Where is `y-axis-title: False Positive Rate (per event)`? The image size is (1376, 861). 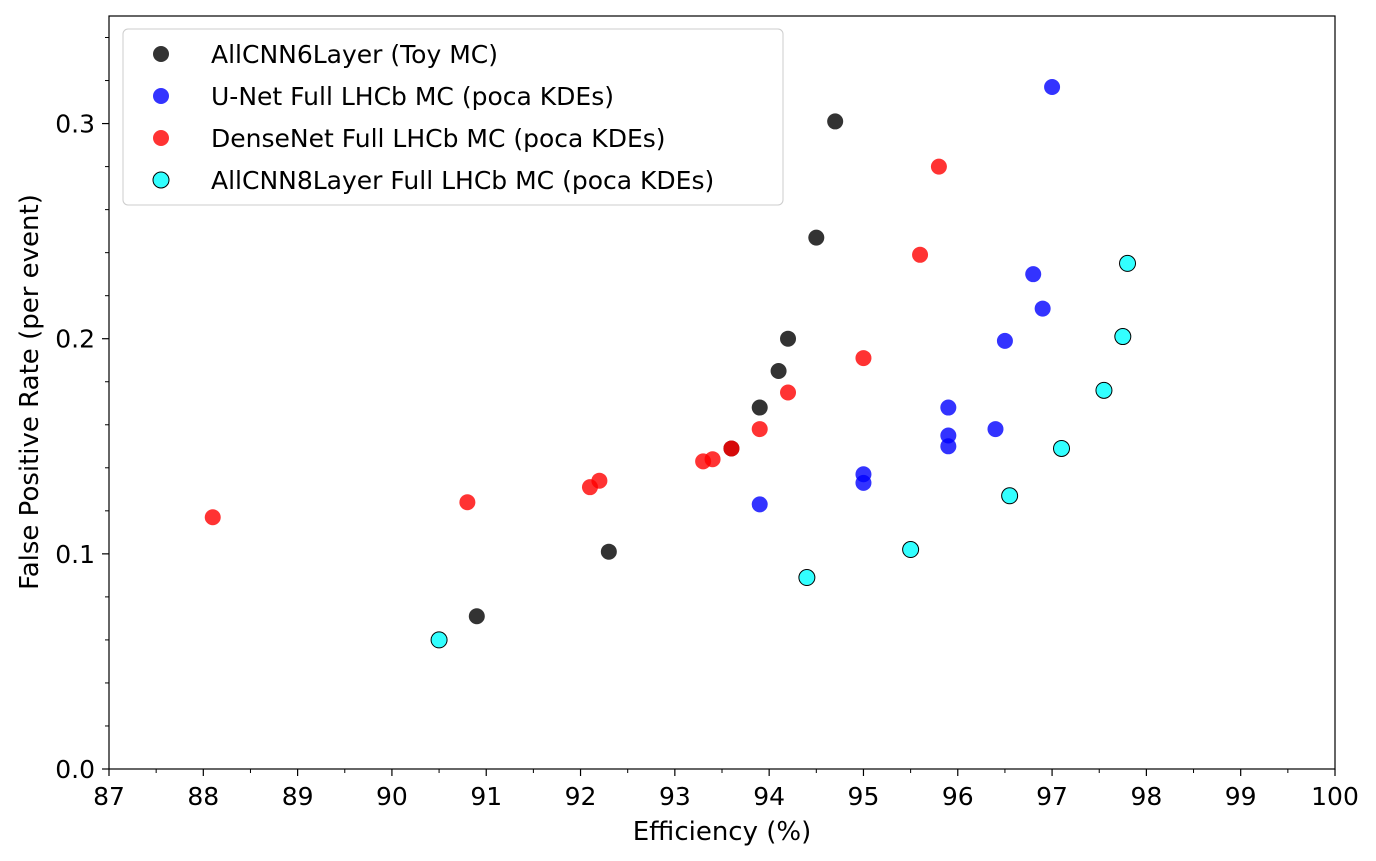 y-axis-title: False Positive Rate (per event) is located at coordinates (30, 392).